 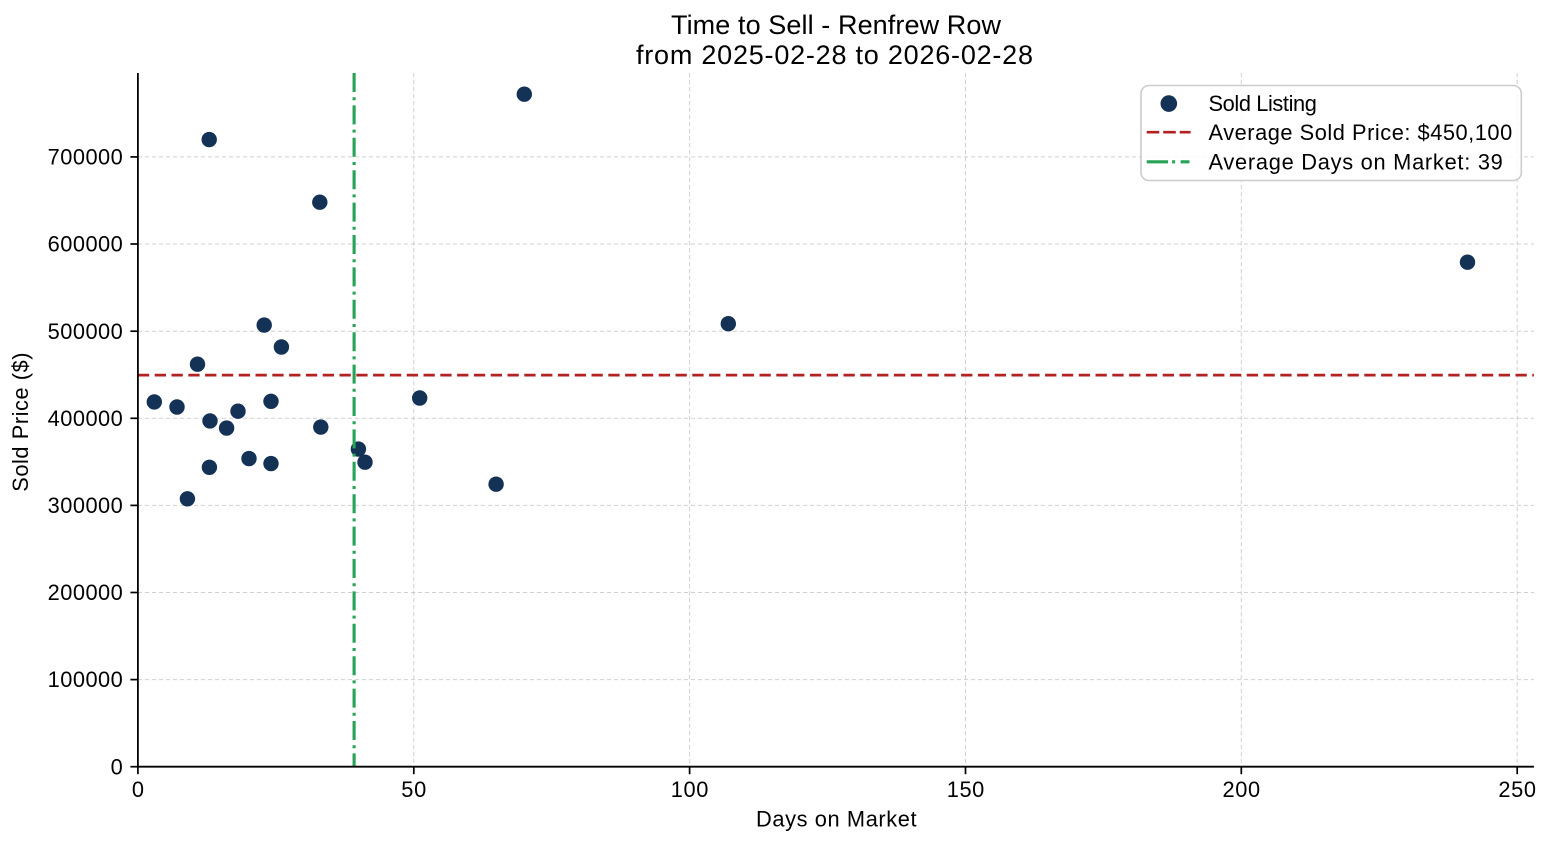 What do you see at coordinates (85, 679) in the screenshot?
I see `svg-text: 100000` at bounding box center [85, 679].